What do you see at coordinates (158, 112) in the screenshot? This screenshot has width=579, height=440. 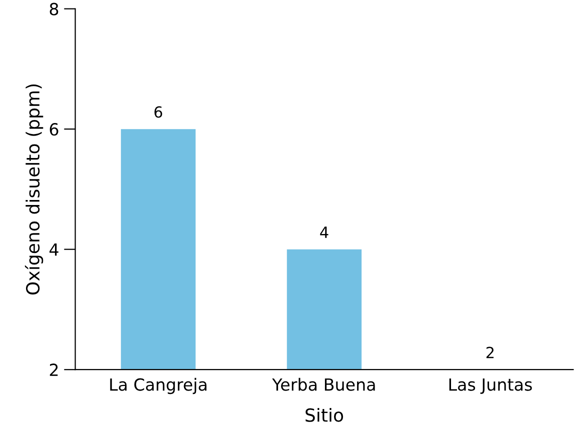 I see `data-label: 6` at bounding box center [158, 112].